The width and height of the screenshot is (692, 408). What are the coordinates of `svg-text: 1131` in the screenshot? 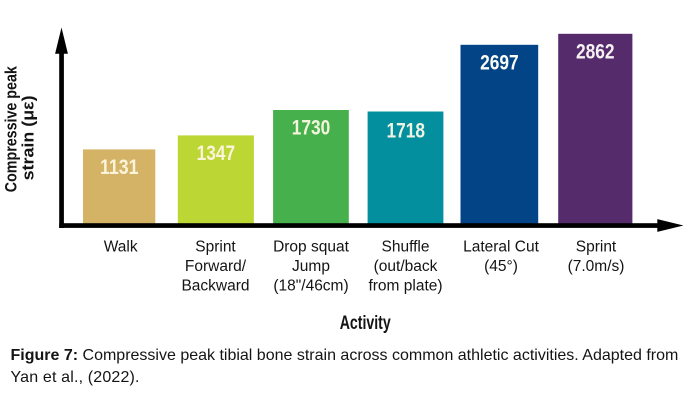 It's located at (119, 167).